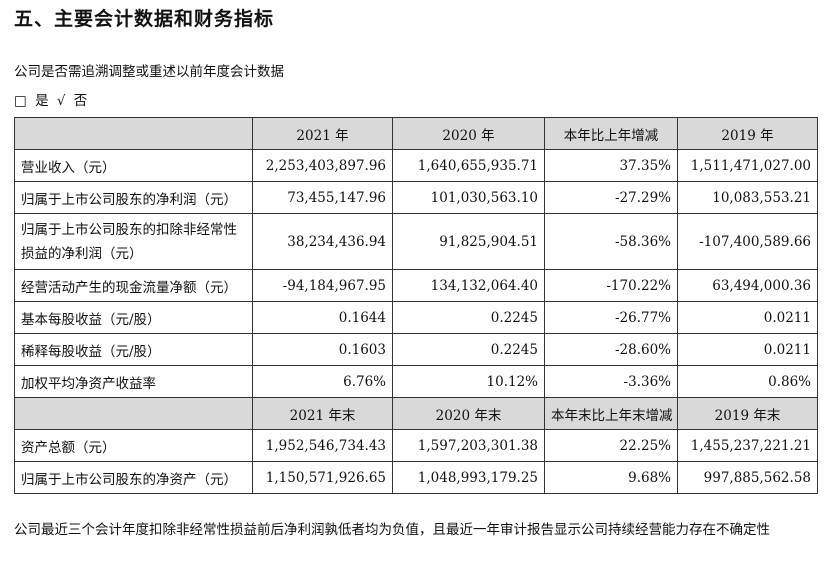  I want to click on section-heading: 五、主要会计数据和财务指标, so click(144, 19).